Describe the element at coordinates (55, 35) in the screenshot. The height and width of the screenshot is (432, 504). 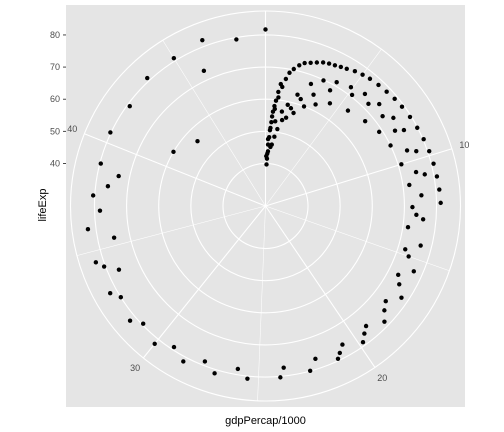
I see `y-tick-label-80: 80` at that location.